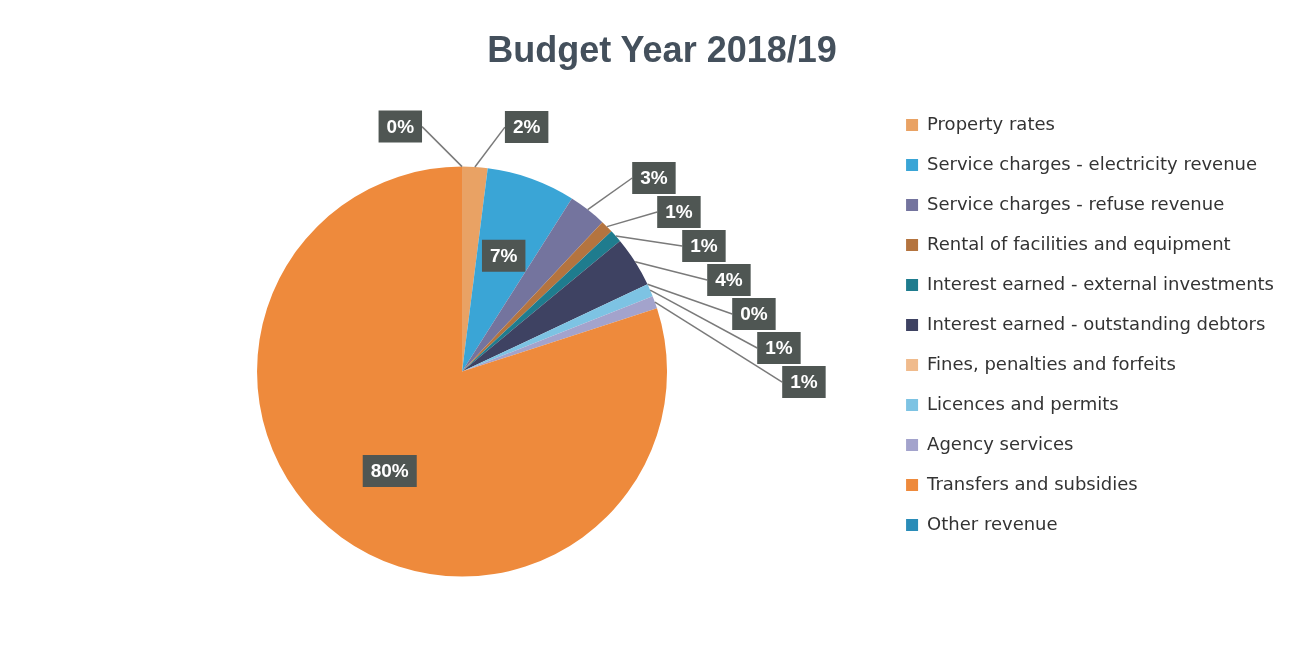 The height and width of the screenshot is (660, 1314). I want to click on legend-label: Other revenue, so click(992, 523).